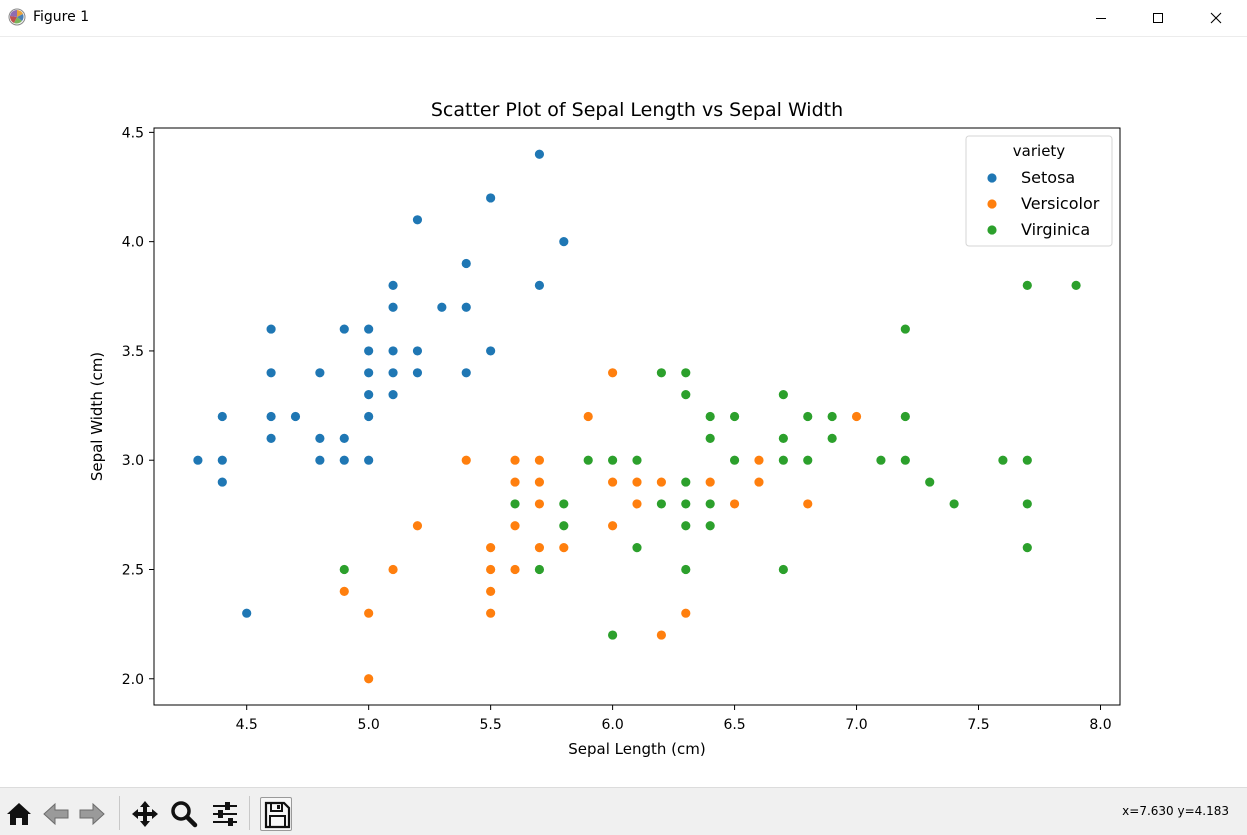 The image size is (1247, 835). Describe the element at coordinates (623, 18) in the screenshot. I see `window-titlebar: Figure 1` at that location.